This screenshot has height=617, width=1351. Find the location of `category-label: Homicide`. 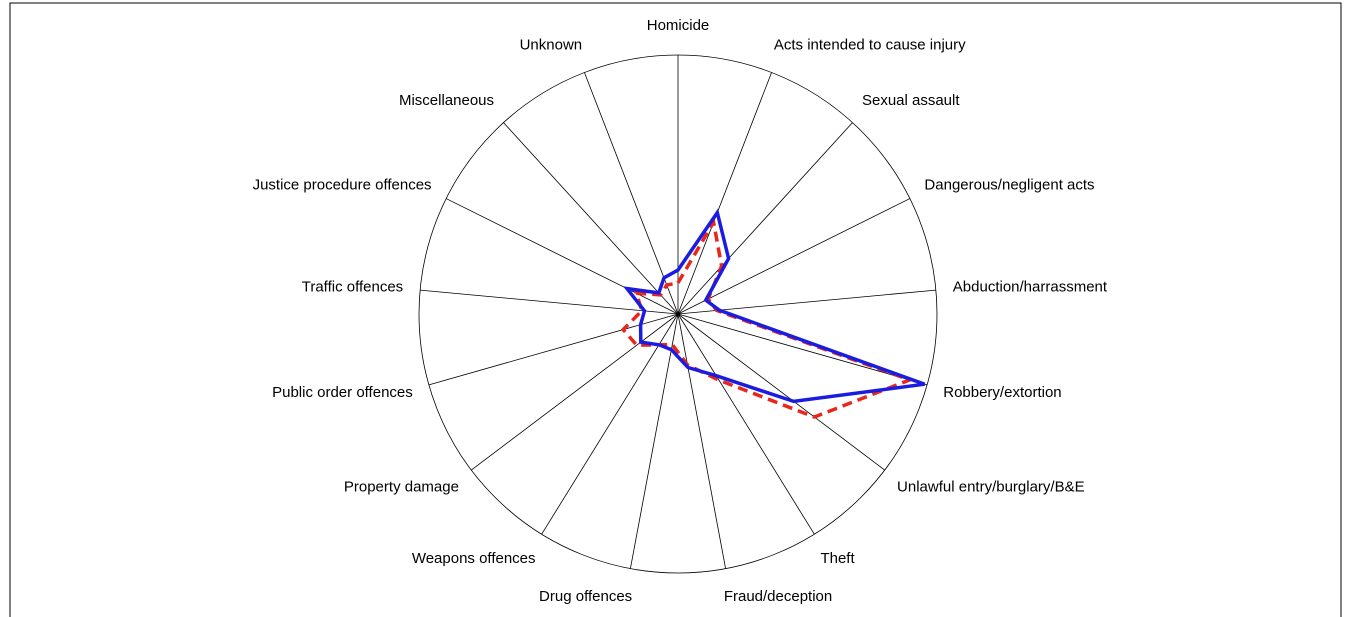

category-label: Homicide is located at coordinates (678, 25).